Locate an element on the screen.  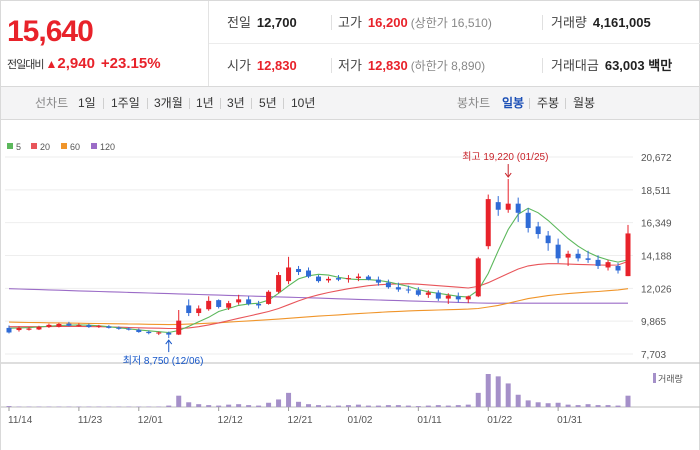
low-label: 저가 is located at coordinates (350, 65).